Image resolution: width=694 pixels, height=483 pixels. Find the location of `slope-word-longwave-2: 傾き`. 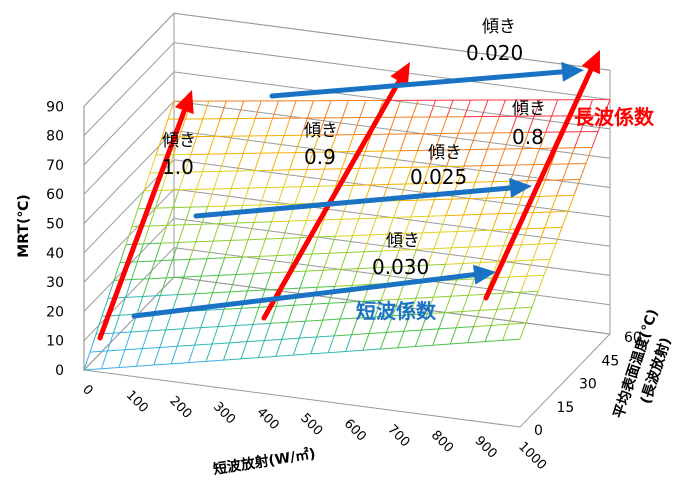

slope-word-longwave-2: 傾き is located at coordinates (321, 131).